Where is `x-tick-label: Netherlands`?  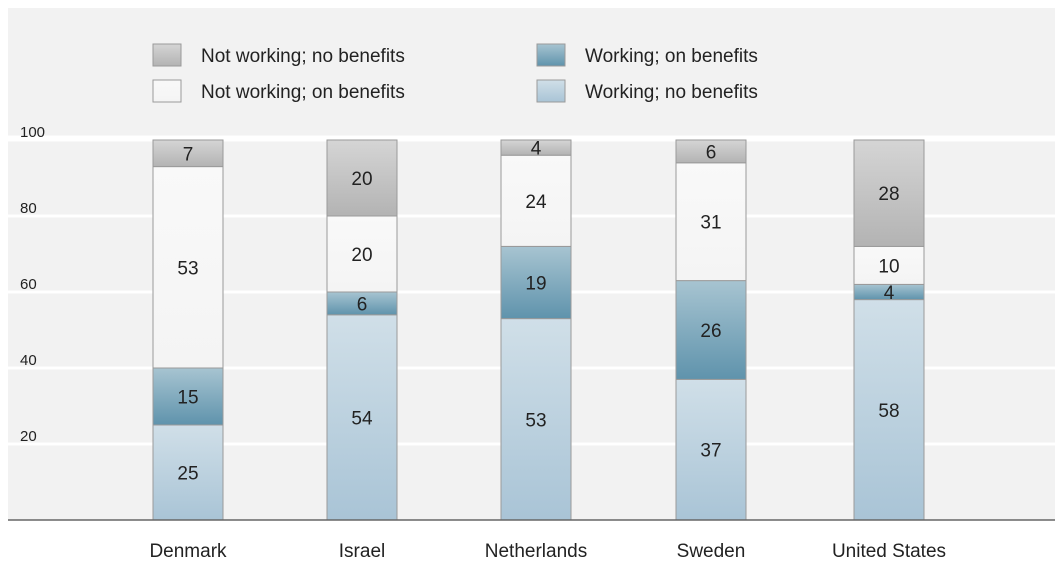
x-tick-label: Netherlands is located at coordinates (536, 551).